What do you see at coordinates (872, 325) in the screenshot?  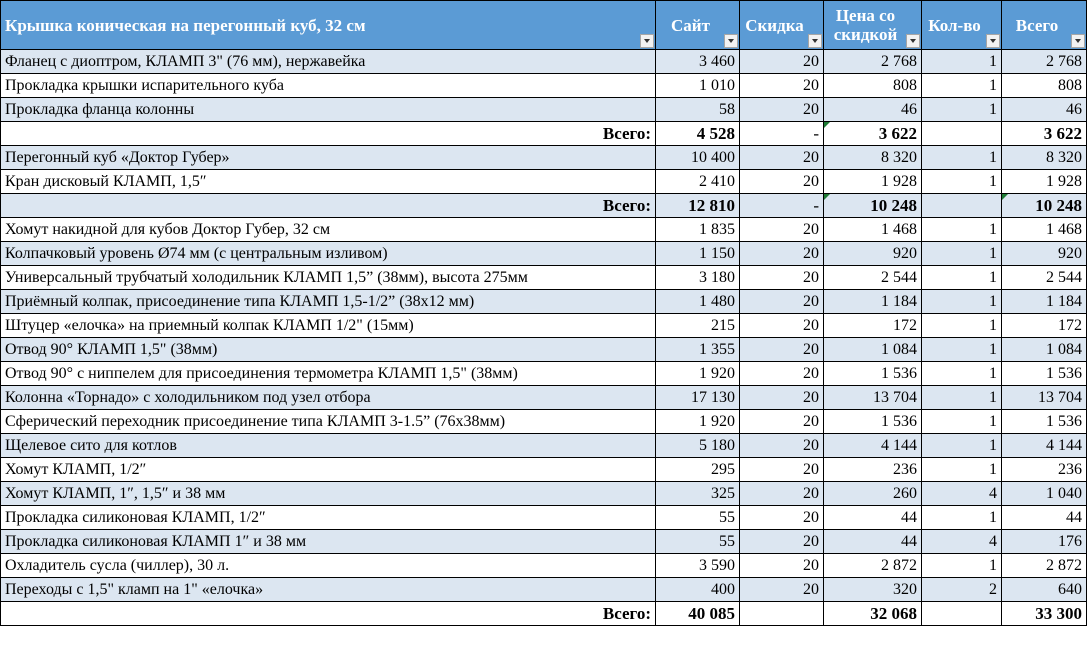 I see `discounted-price-cell: 172` at bounding box center [872, 325].